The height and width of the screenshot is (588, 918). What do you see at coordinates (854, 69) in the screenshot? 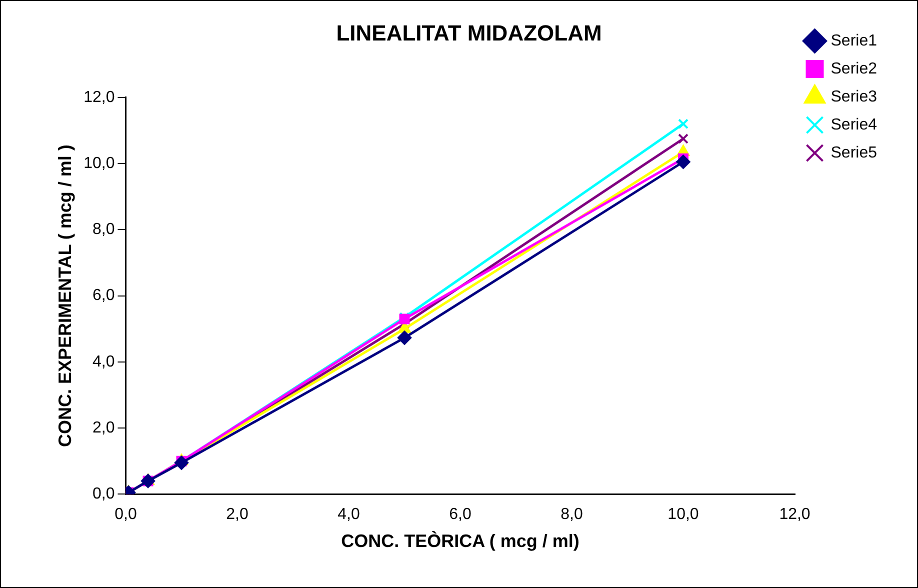
I see `legend-label: Serie2` at bounding box center [854, 69].